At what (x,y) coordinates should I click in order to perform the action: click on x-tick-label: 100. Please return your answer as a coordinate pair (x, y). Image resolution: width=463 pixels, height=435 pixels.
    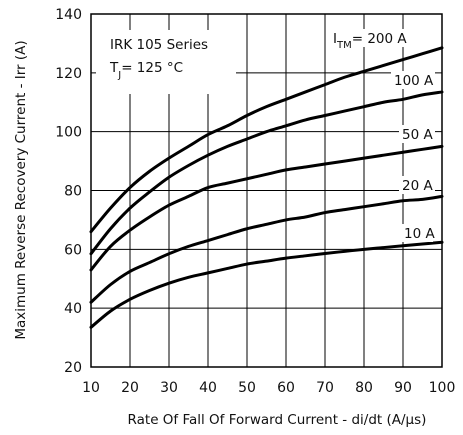
    Looking at the image, I should click on (442, 388).